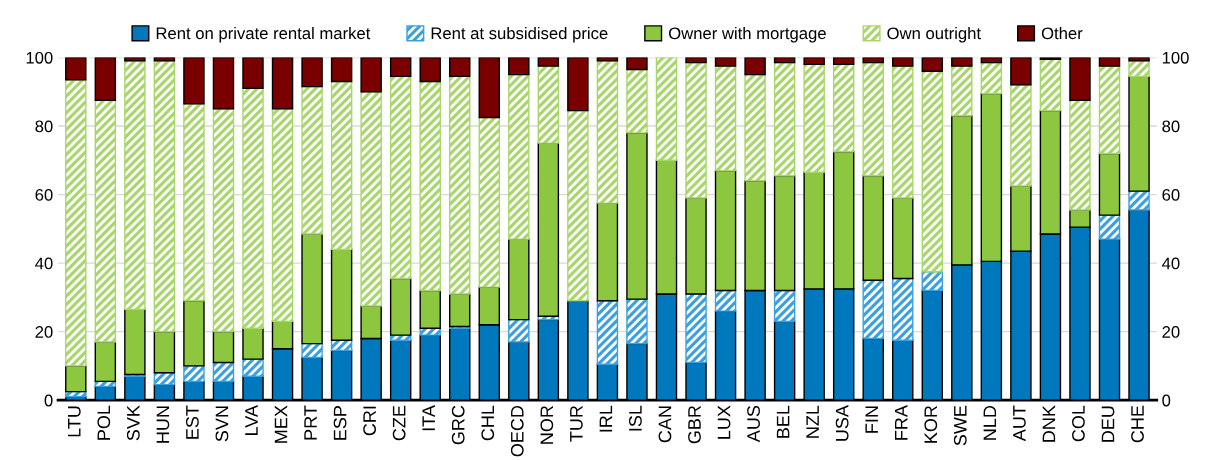 The width and height of the screenshot is (1210, 460). Describe the element at coordinates (44, 332) in the screenshot. I see `y-tick-label: 20` at that location.